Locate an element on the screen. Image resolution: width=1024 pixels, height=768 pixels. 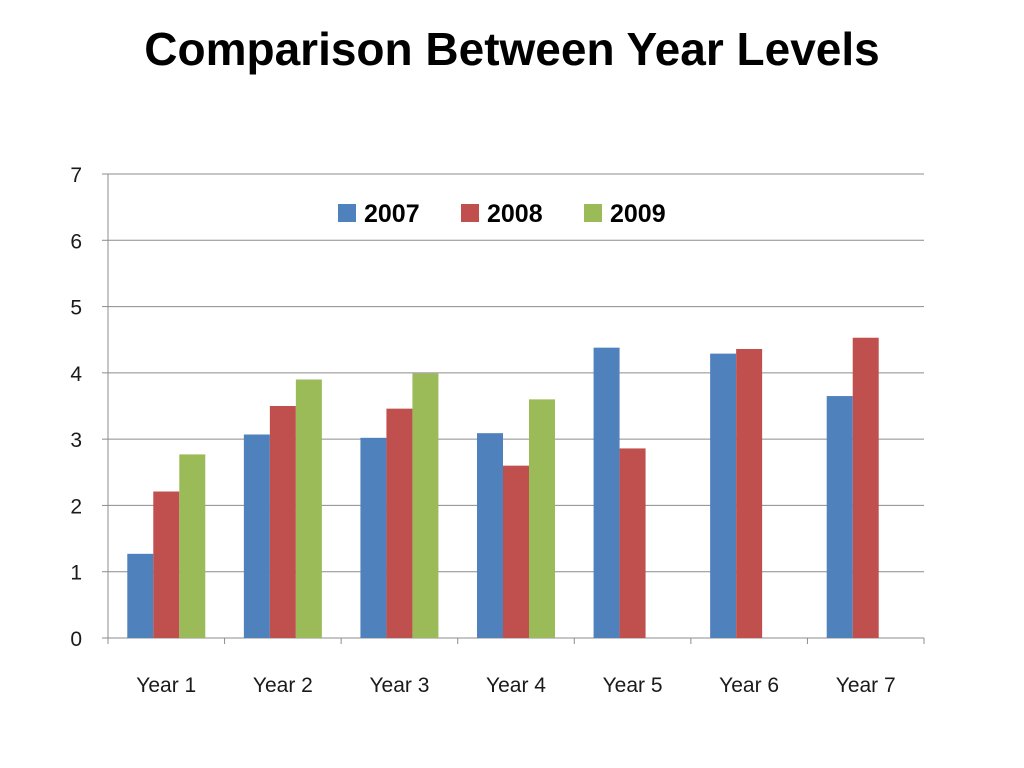
legend-label-2008: 2008 is located at coordinates (515, 214).